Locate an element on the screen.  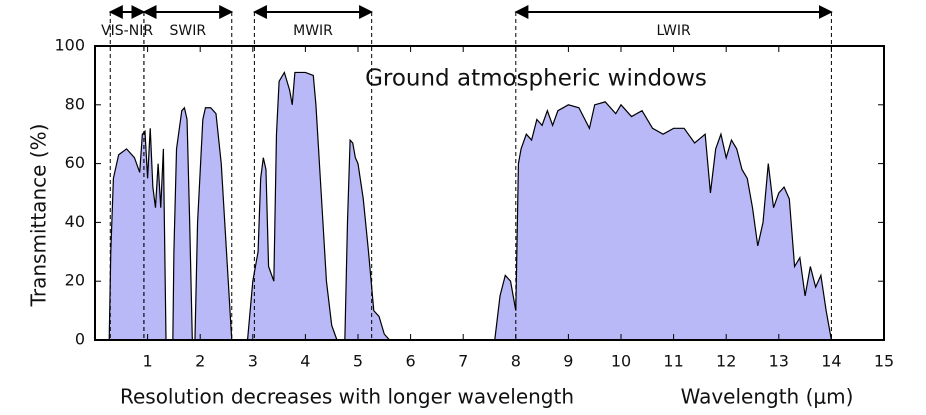
y-axis-label: Transmittance (%) is located at coordinates (39, 216).